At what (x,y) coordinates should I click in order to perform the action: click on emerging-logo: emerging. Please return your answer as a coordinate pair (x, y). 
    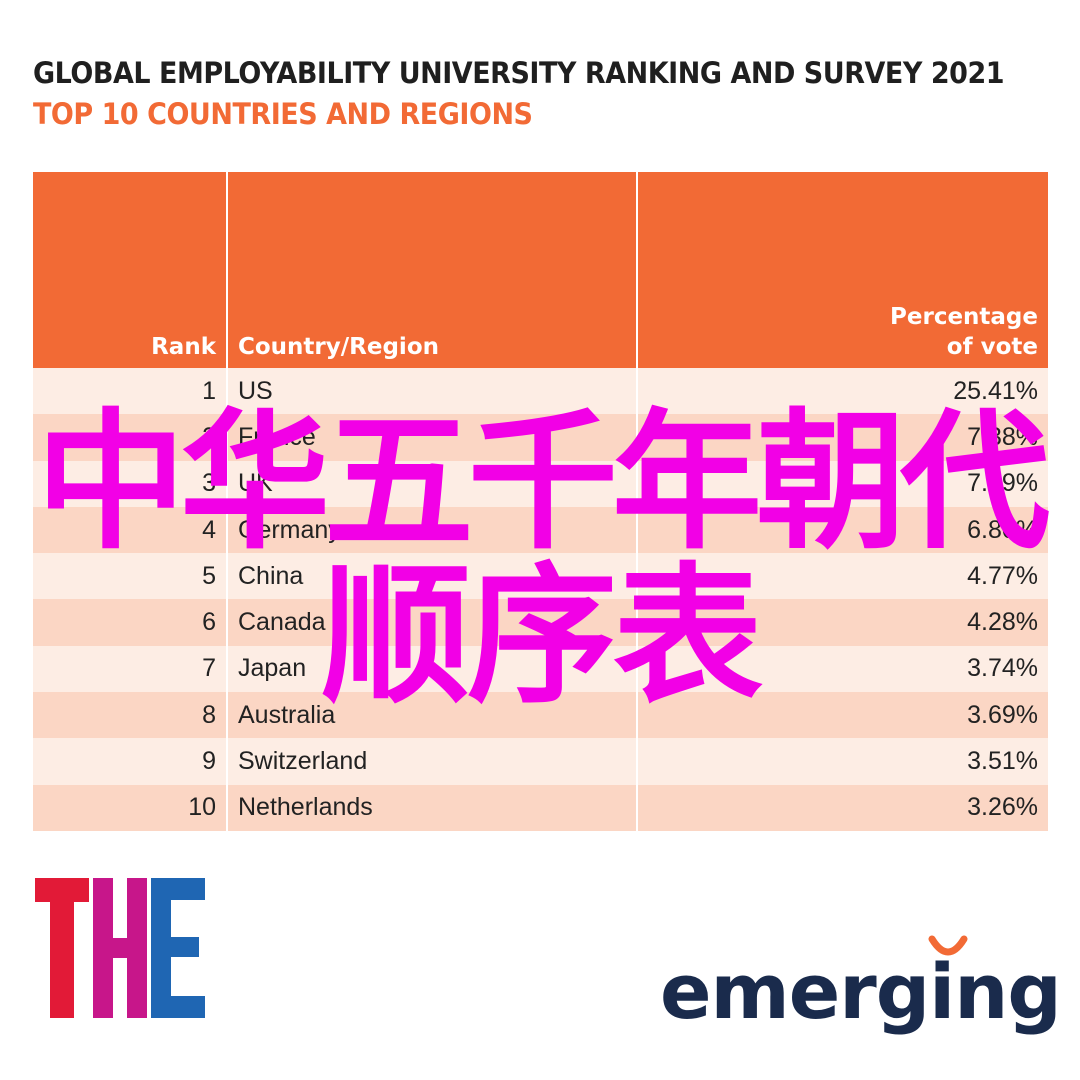
    Looking at the image, I should click on (861, 987).